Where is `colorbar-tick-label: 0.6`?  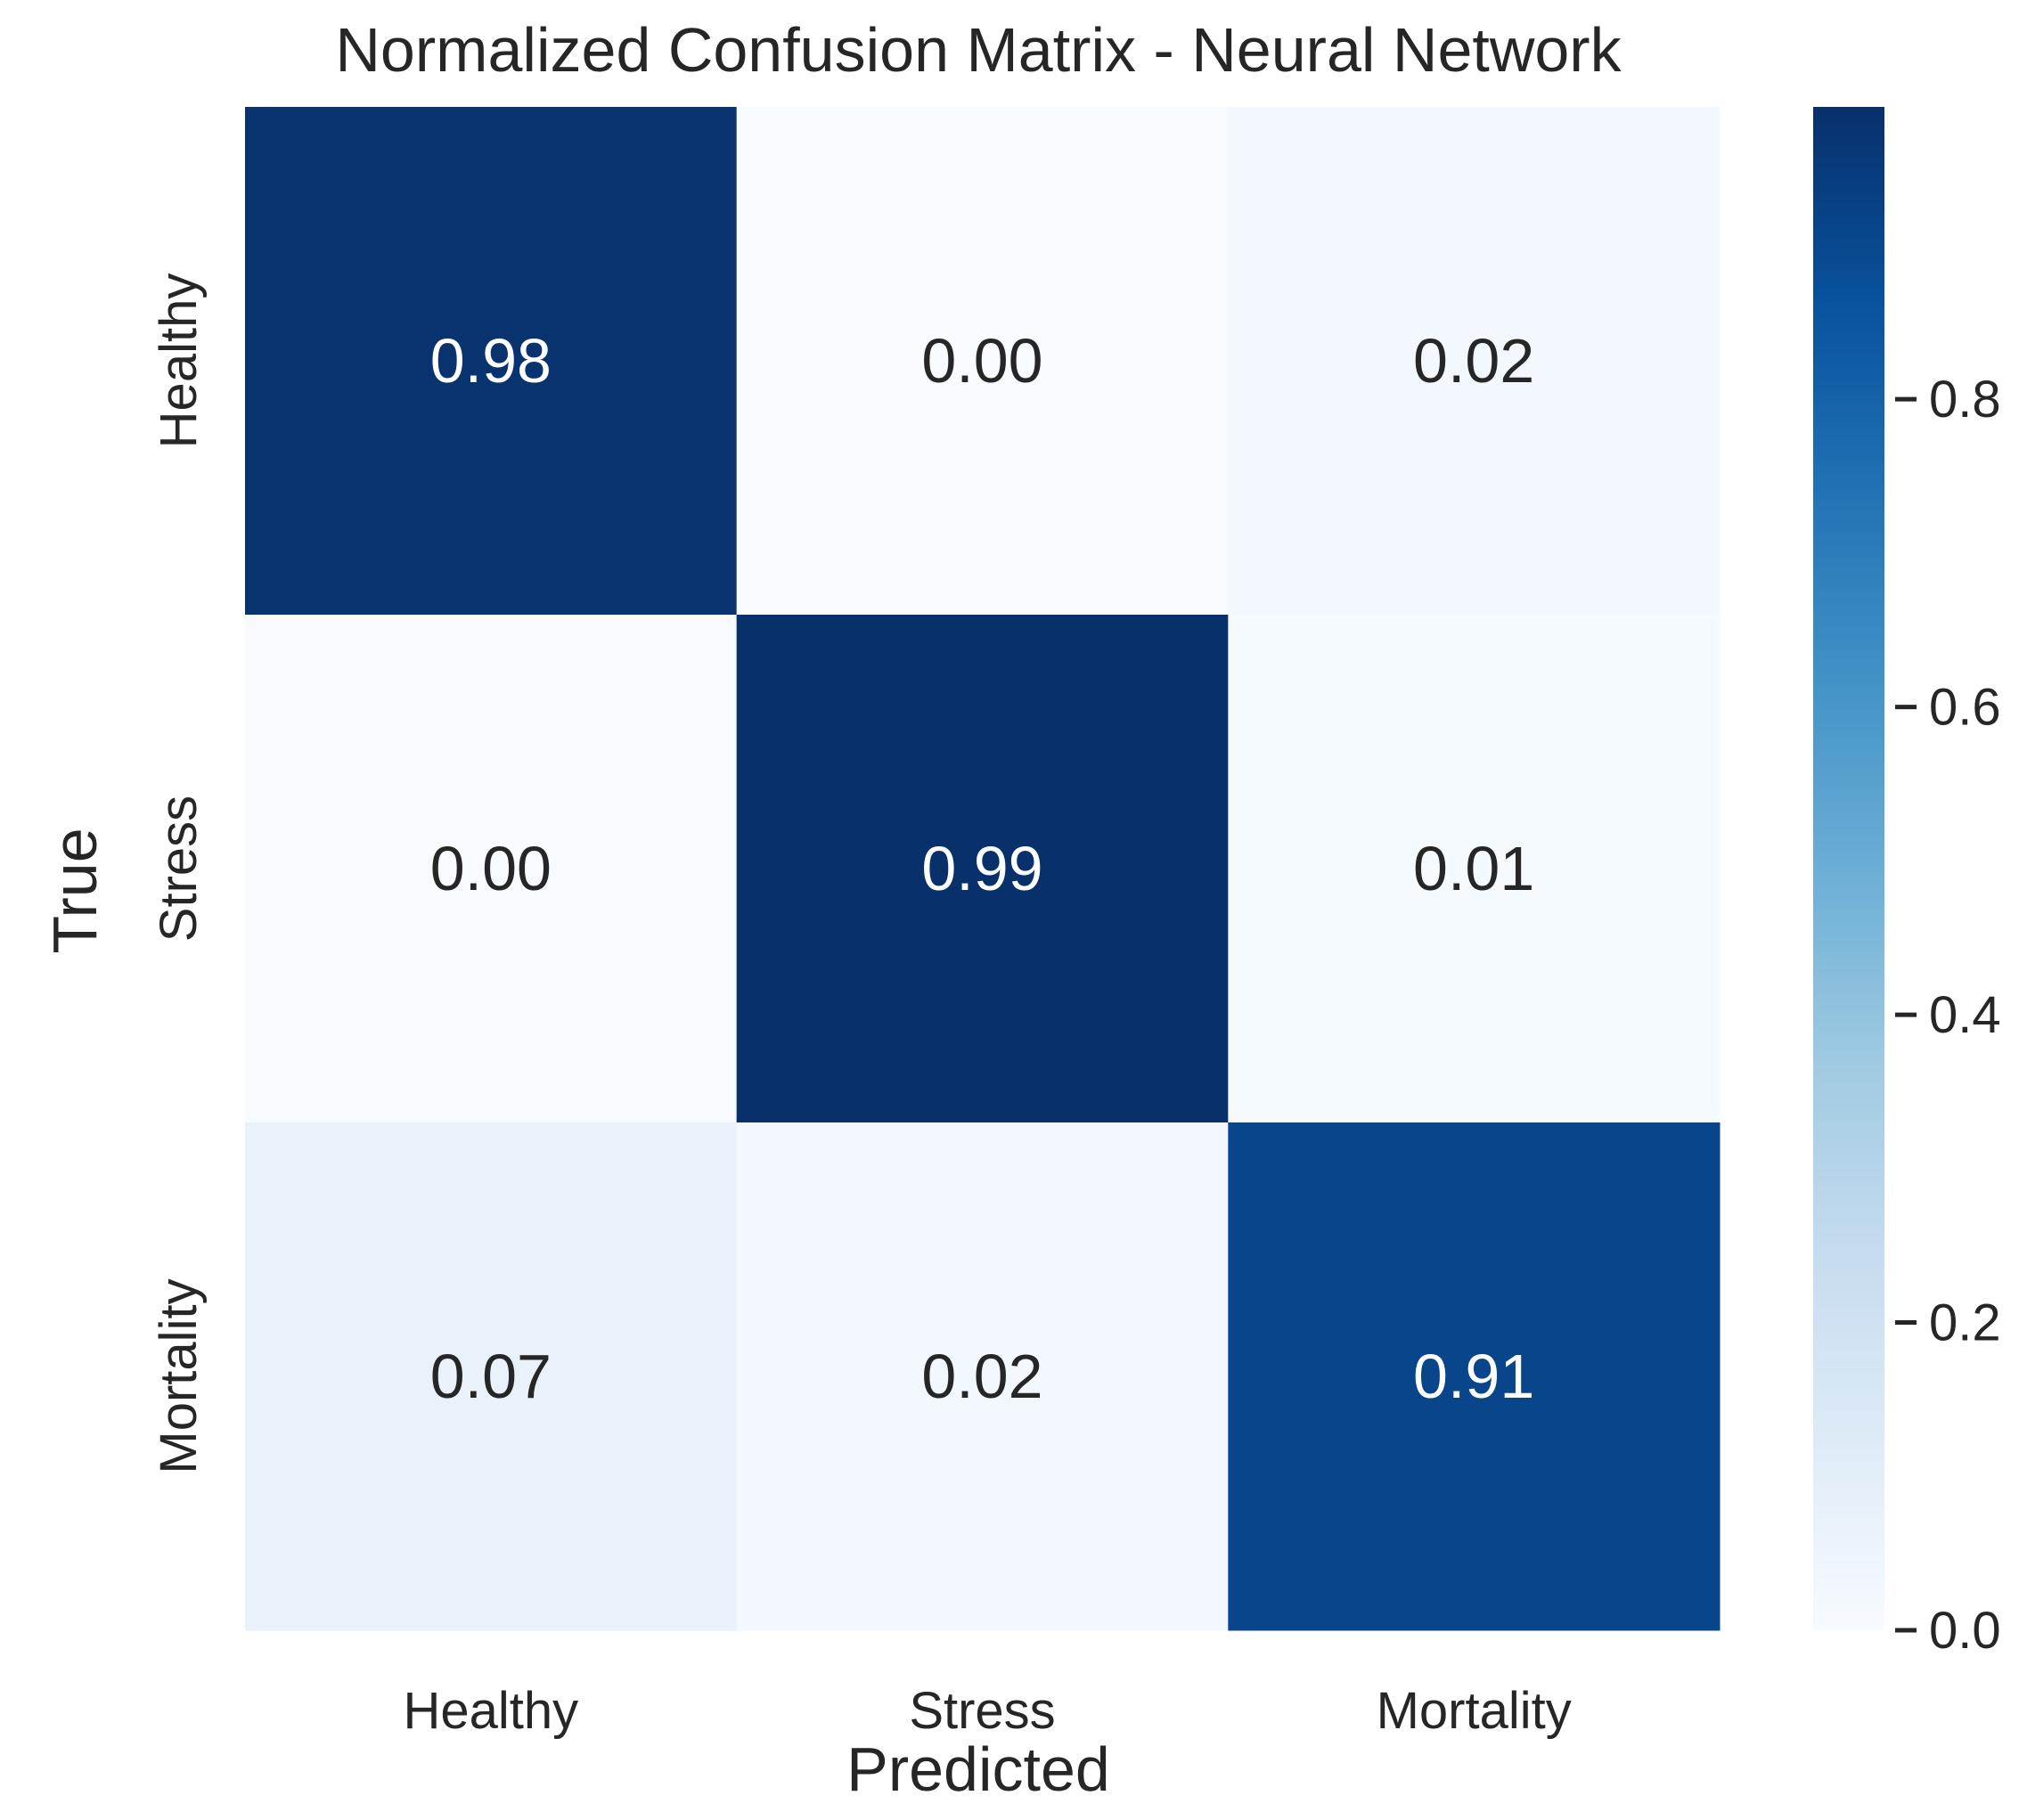
colorbar-tick-label: 0.6 is located at coordinates (1965, 708).